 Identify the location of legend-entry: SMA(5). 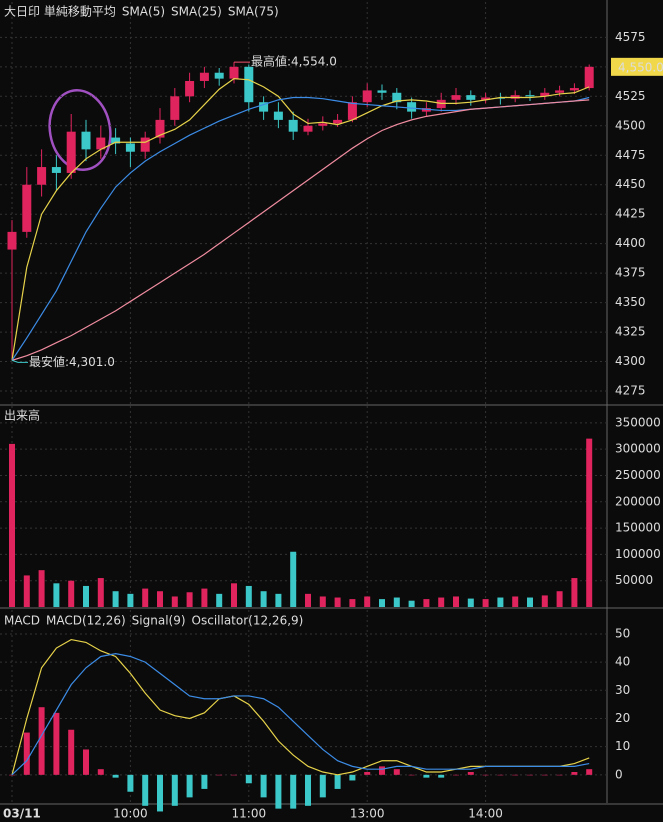
(143, 12).